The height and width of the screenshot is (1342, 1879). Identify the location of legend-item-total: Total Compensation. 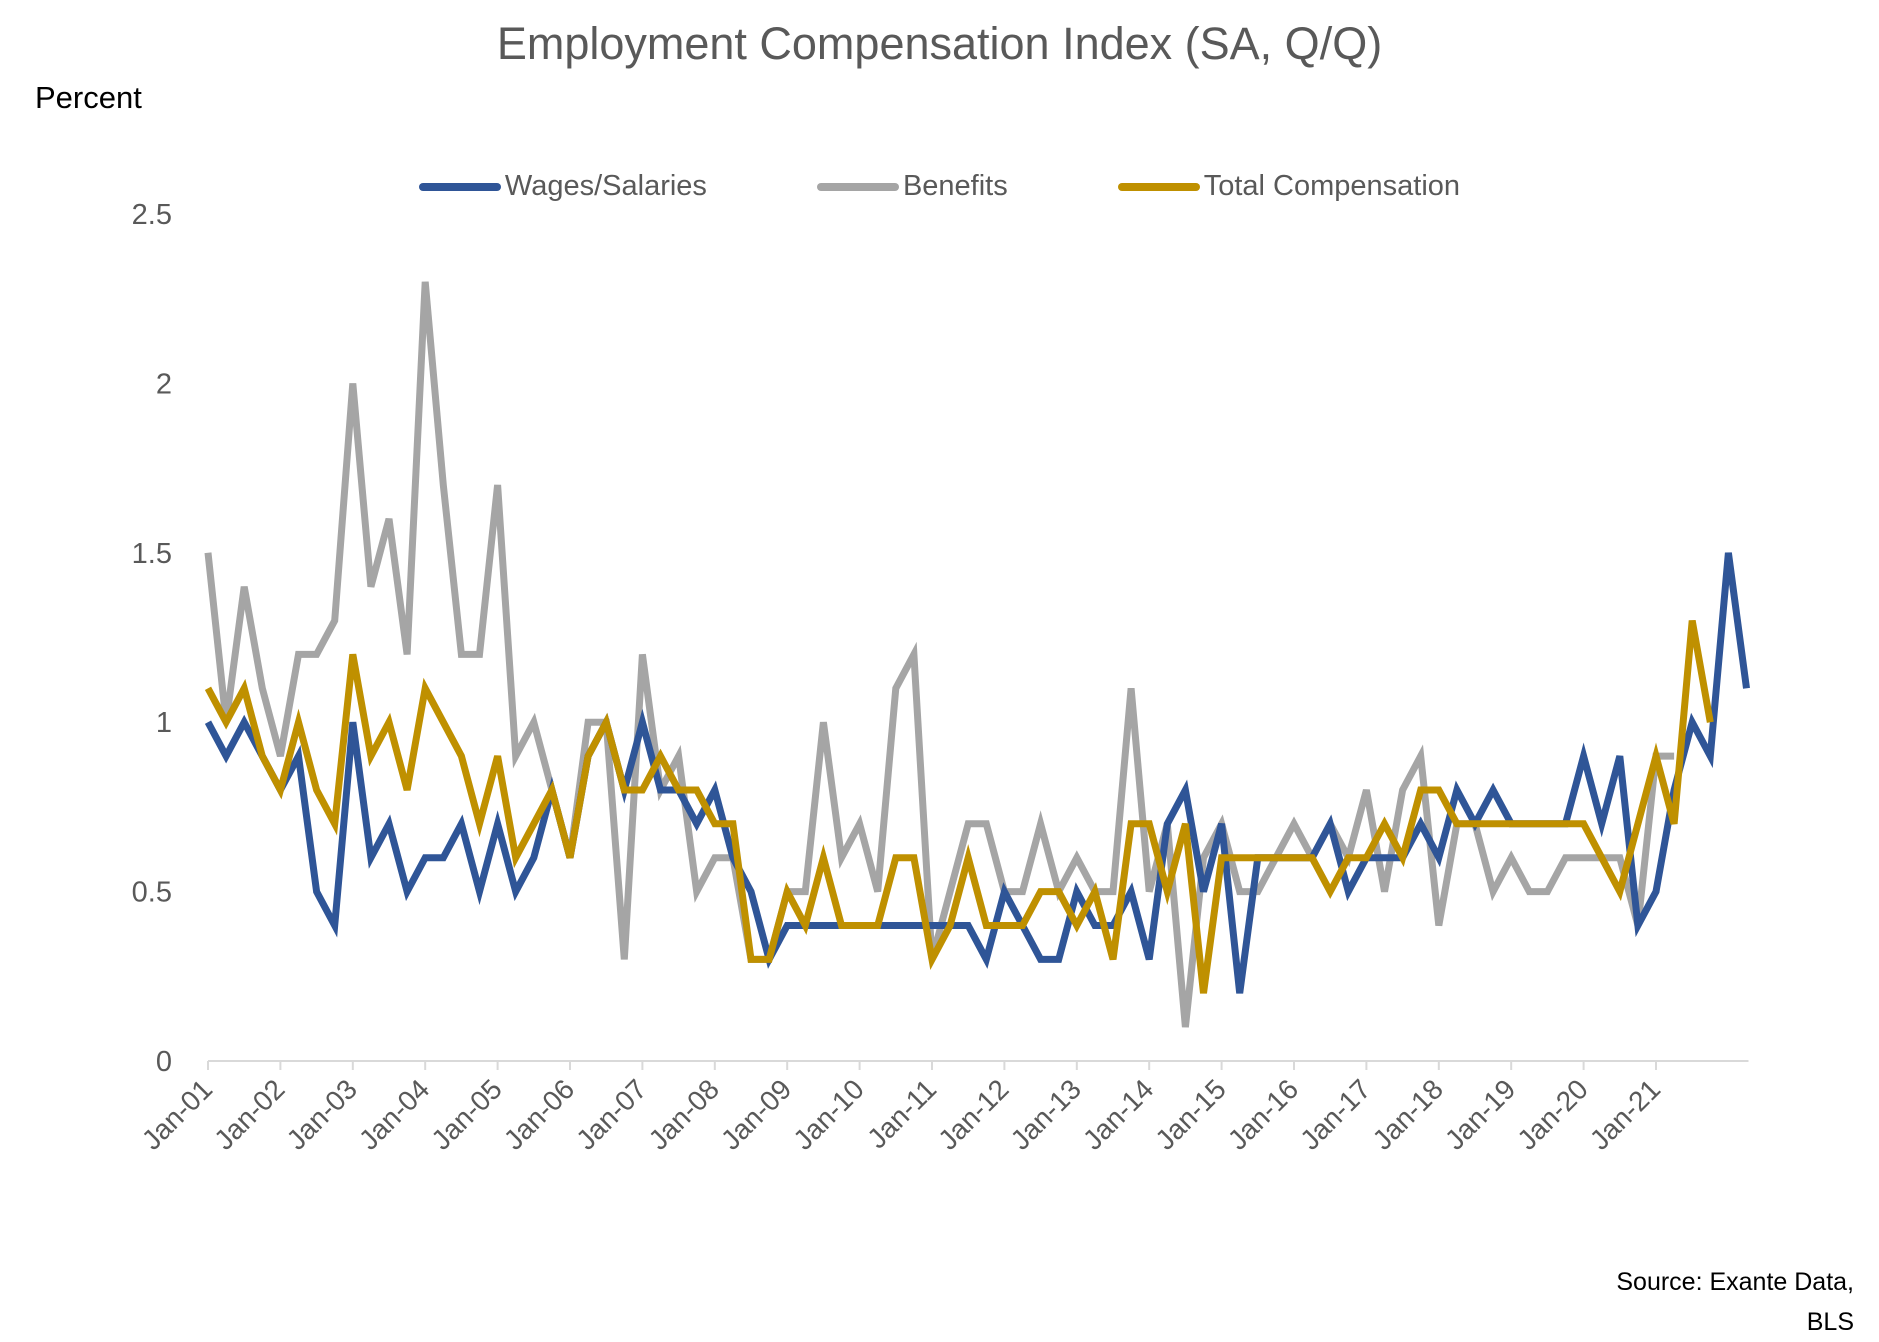
(1289, 186).